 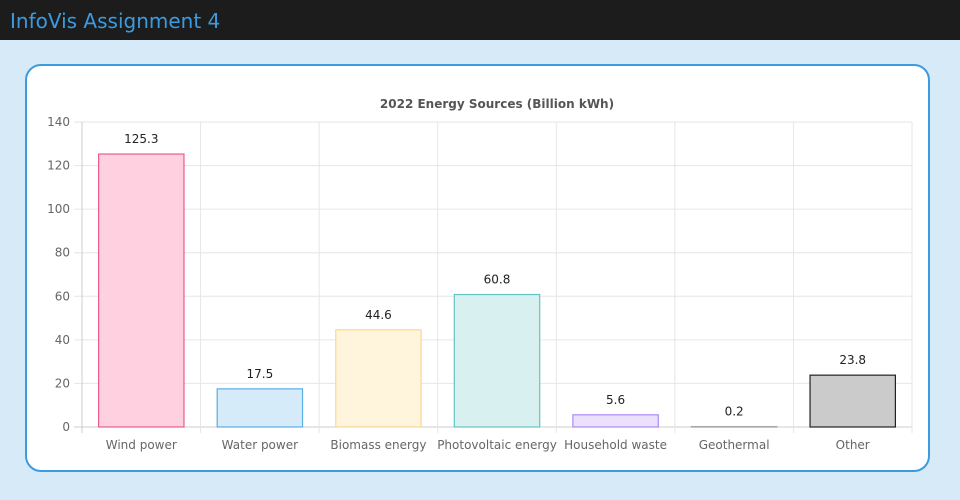 I want to click on y-tick-label: 20, so click(x=62, y=383).